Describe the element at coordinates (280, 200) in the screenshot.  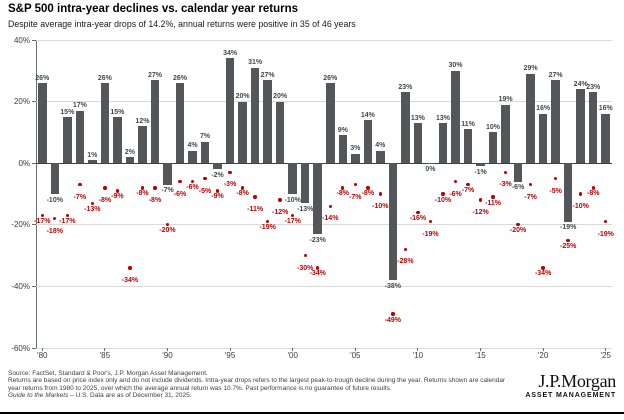
I see `decline-dot-1999` at that location.